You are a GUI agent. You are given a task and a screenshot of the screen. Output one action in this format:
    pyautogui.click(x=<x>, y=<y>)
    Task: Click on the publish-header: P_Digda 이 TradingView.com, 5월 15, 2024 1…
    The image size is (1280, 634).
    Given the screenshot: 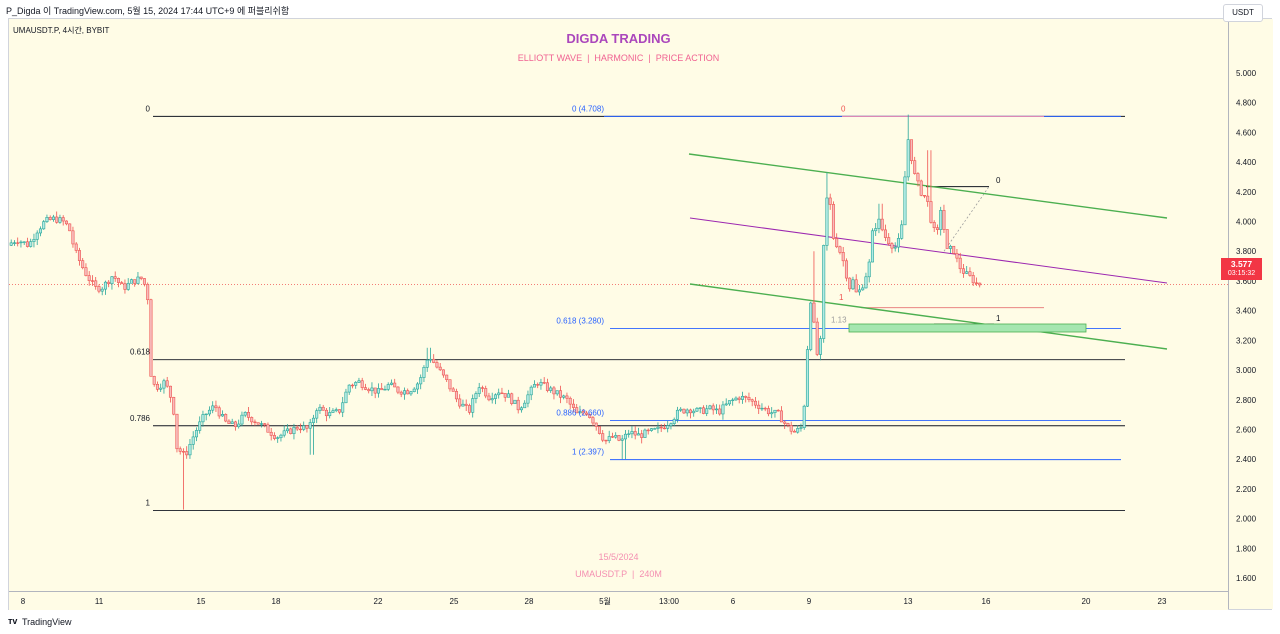 What is the action you would take?
    pyautogui.click(x=640, y=9)
    